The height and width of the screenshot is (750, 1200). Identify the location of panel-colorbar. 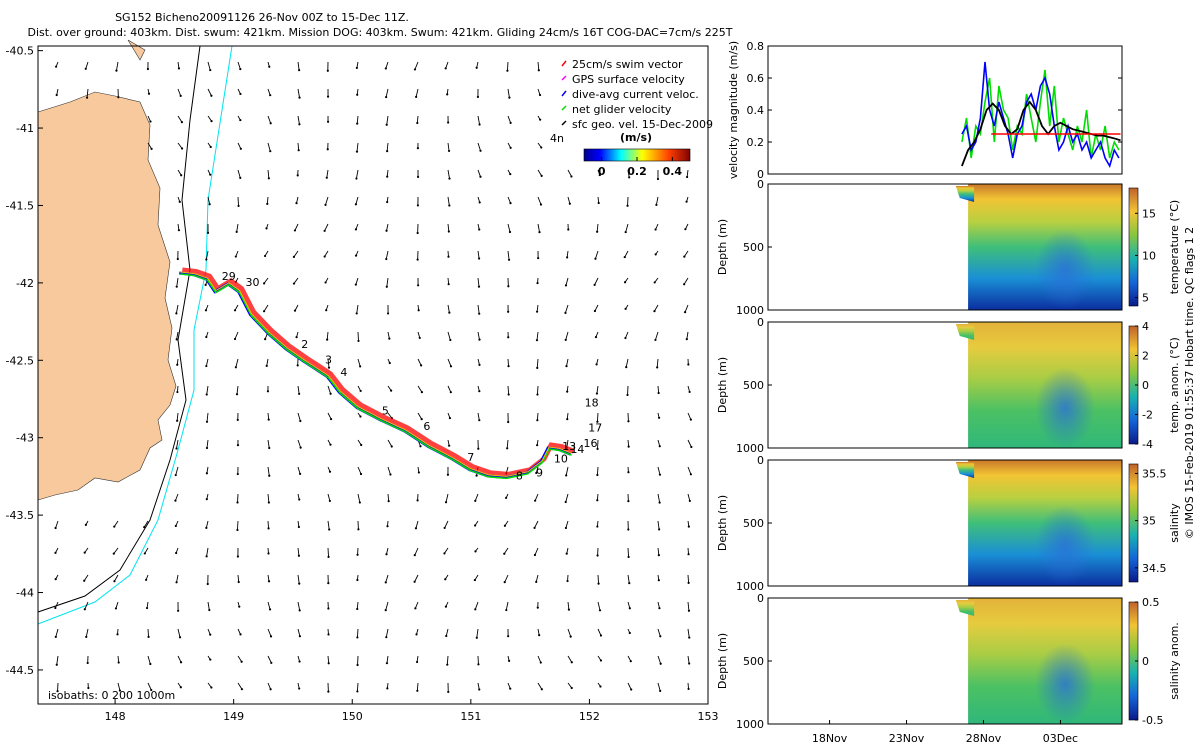
(1133, 247).